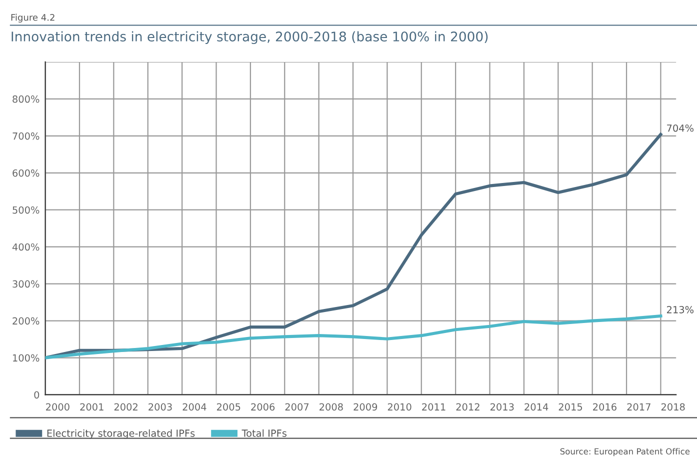 The width and height of the screenshot is (697, 459). Describe the element at coordinates (680, 128) in the screenshot. I see `data-label: 704%` at that location.